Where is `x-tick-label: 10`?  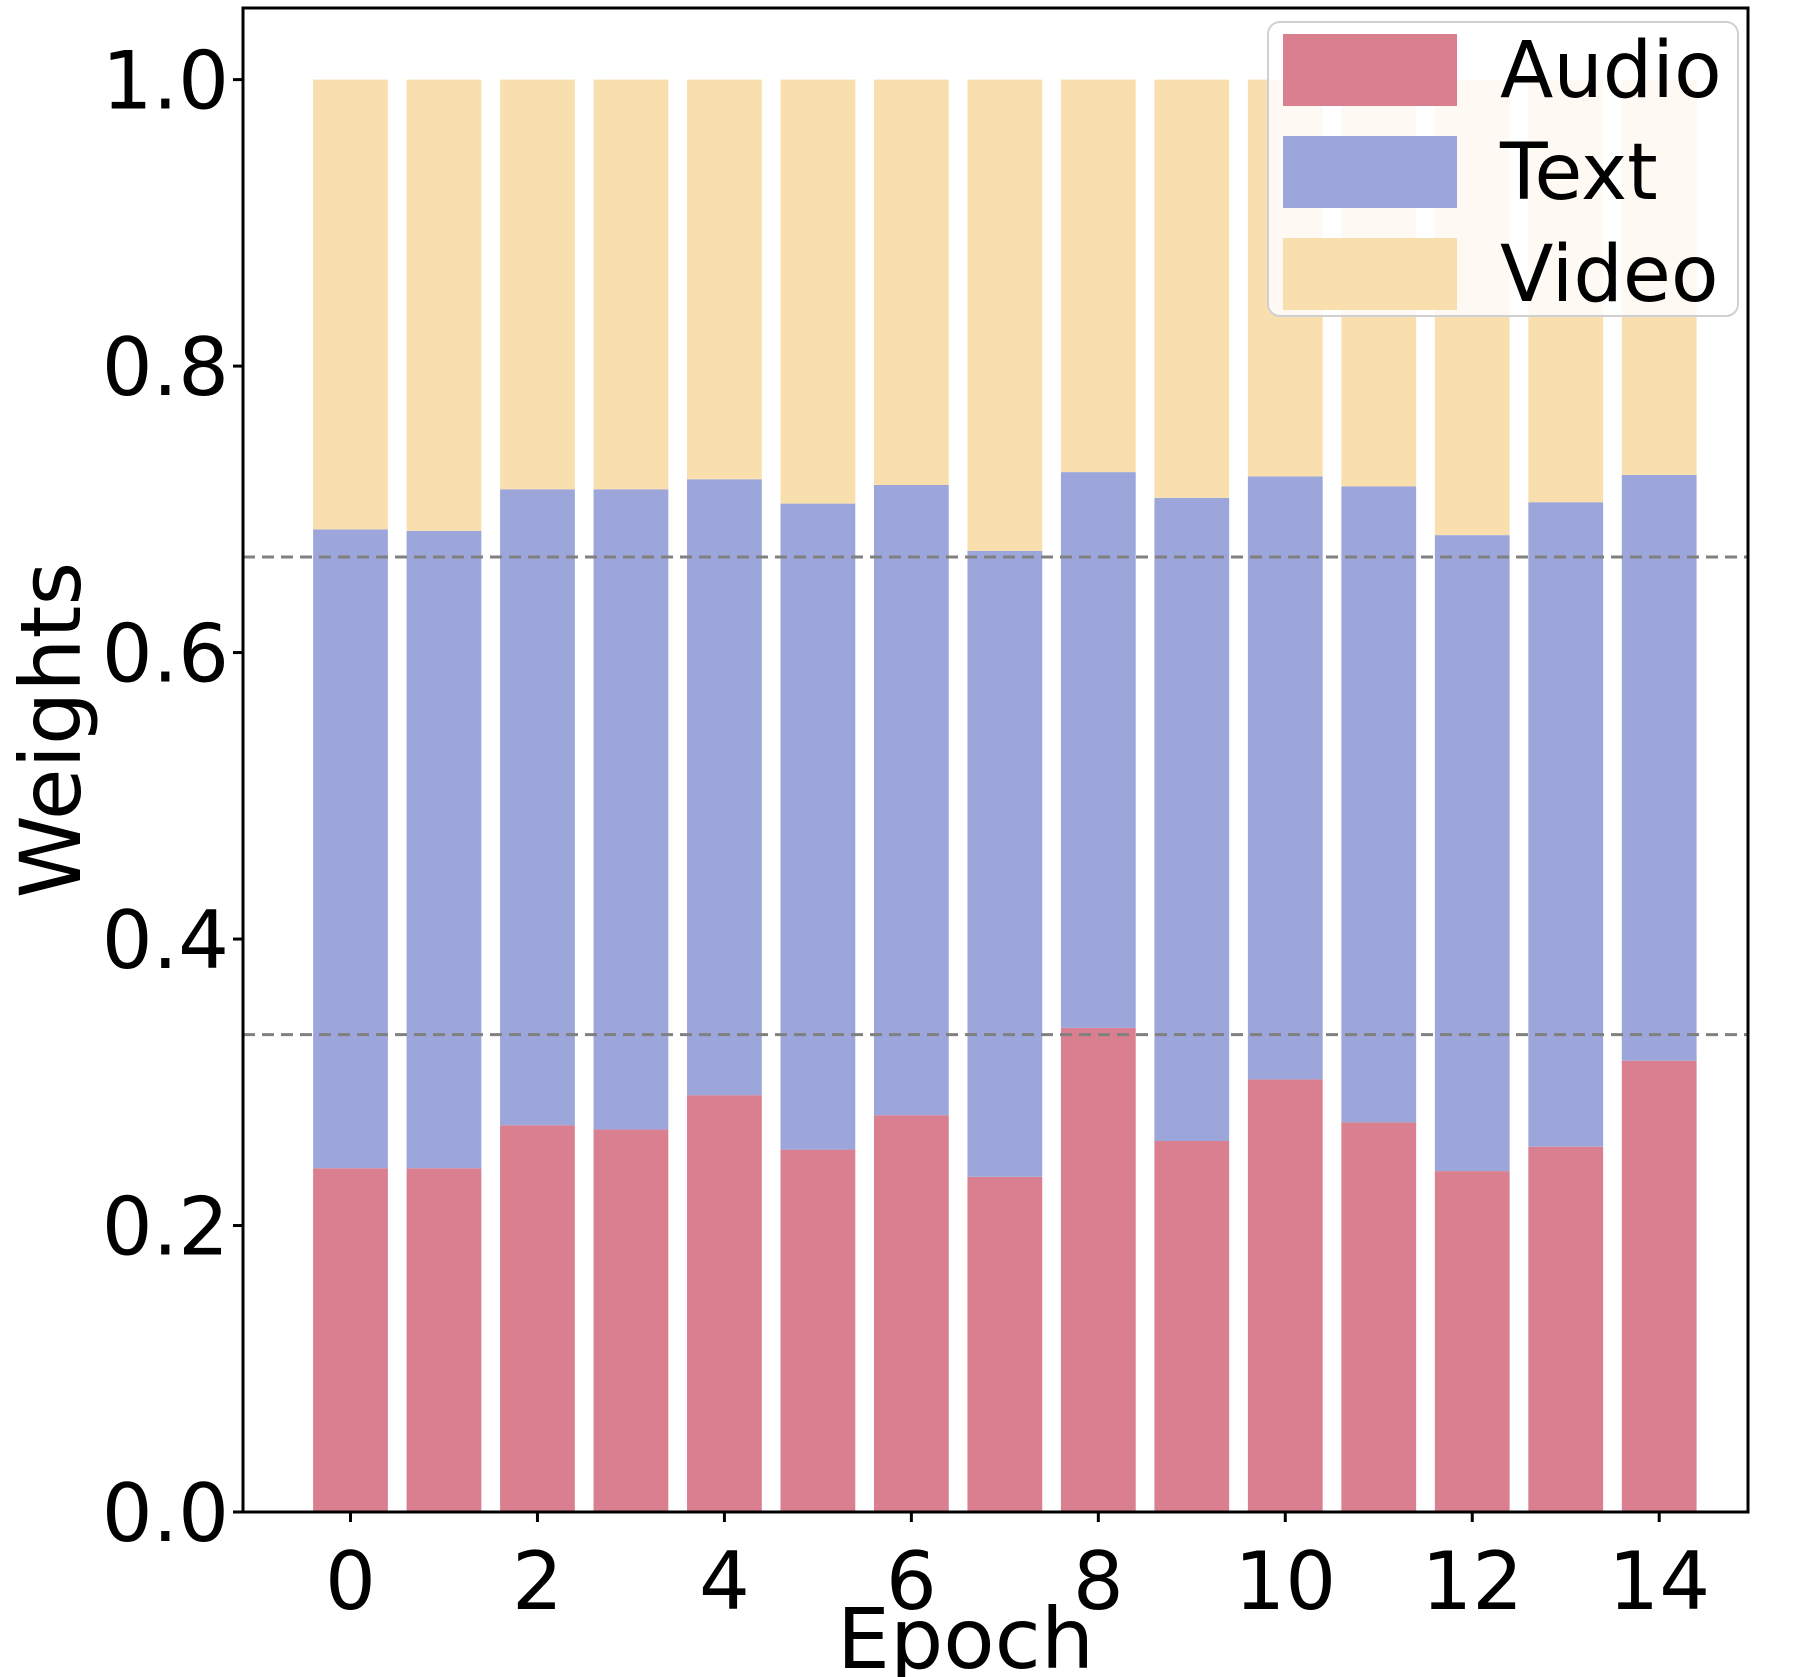 x-tick-label: 10 is located at coordinates (1285, 1581).